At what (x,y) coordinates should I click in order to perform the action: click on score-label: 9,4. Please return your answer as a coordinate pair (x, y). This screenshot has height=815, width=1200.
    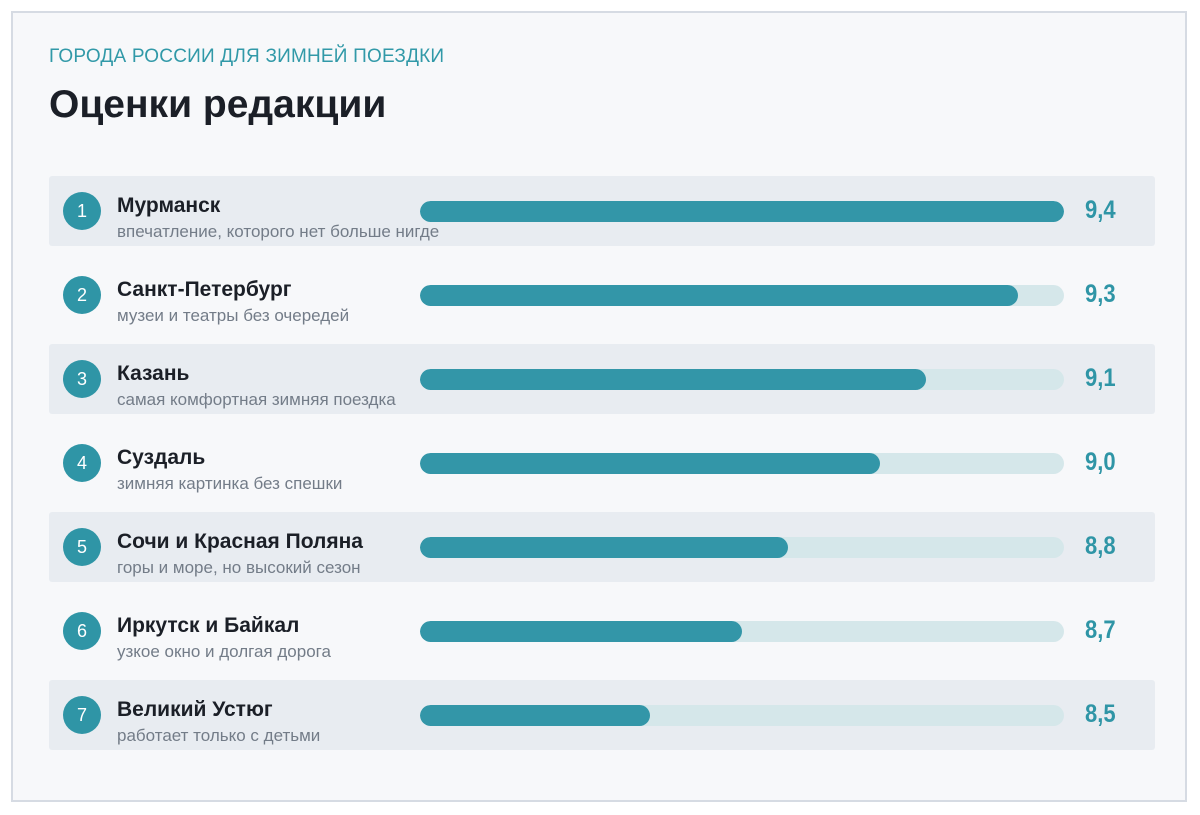
    Looking at the image, I should click on (1100, 210).